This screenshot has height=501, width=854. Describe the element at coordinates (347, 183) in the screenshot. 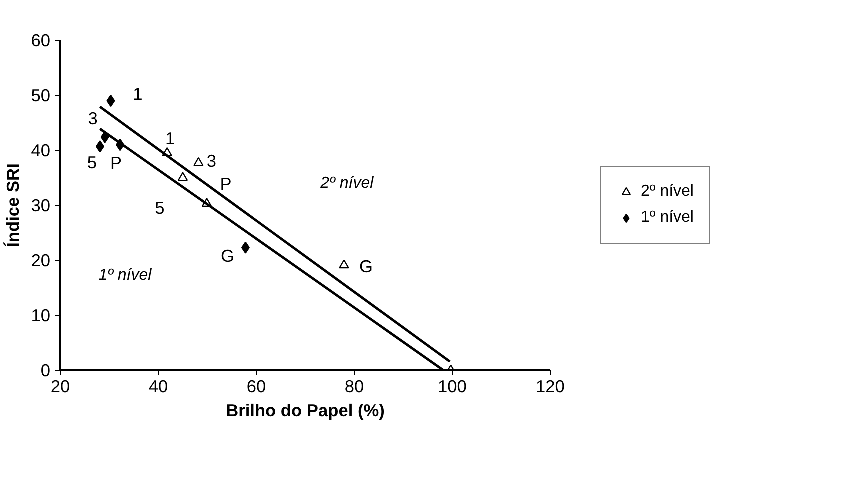

I see `annotation: 2º nível` at that location.